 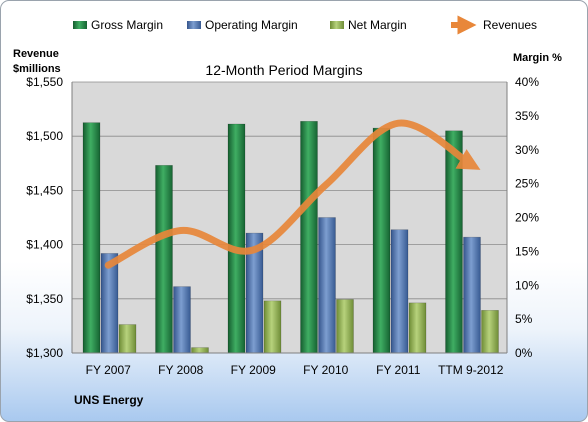 I want to click on category-label: FY 2008, so click(x=180, y=370).